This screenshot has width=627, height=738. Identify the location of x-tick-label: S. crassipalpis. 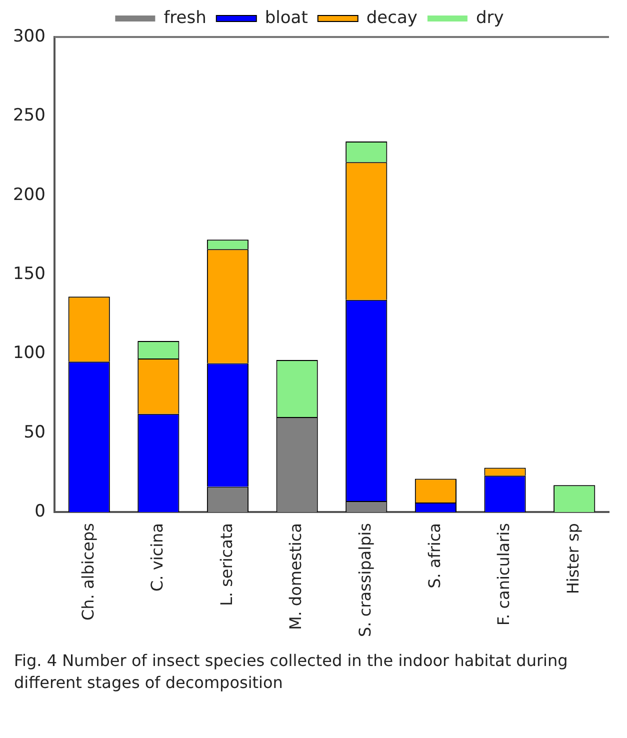
(365, 580).